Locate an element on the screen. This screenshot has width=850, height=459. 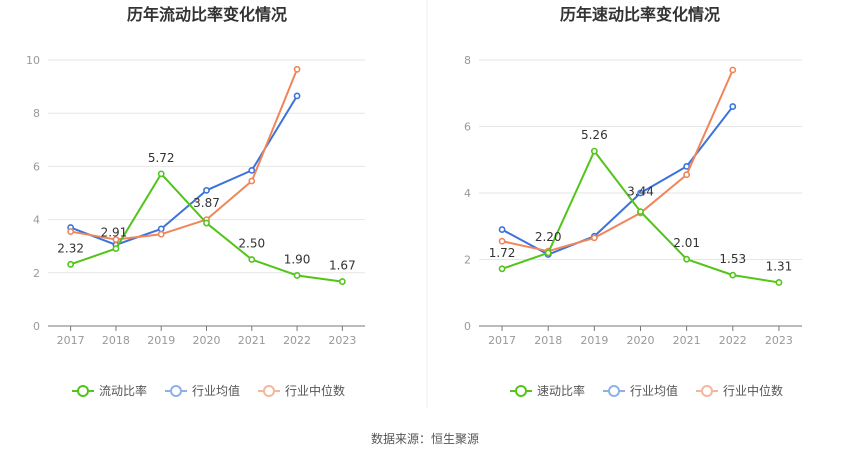
data-label: 5.72 is located at coordinates (161, 158).